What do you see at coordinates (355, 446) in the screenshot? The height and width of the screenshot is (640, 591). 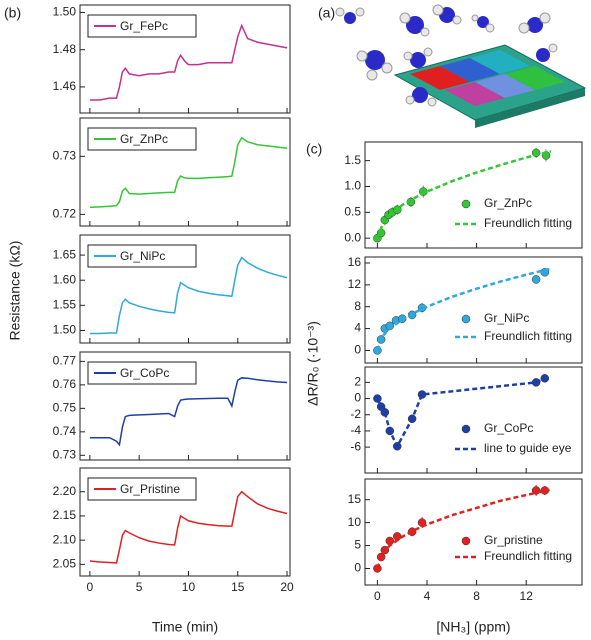 I see `y-tick-label: -6` at bounding box center [355, 446].